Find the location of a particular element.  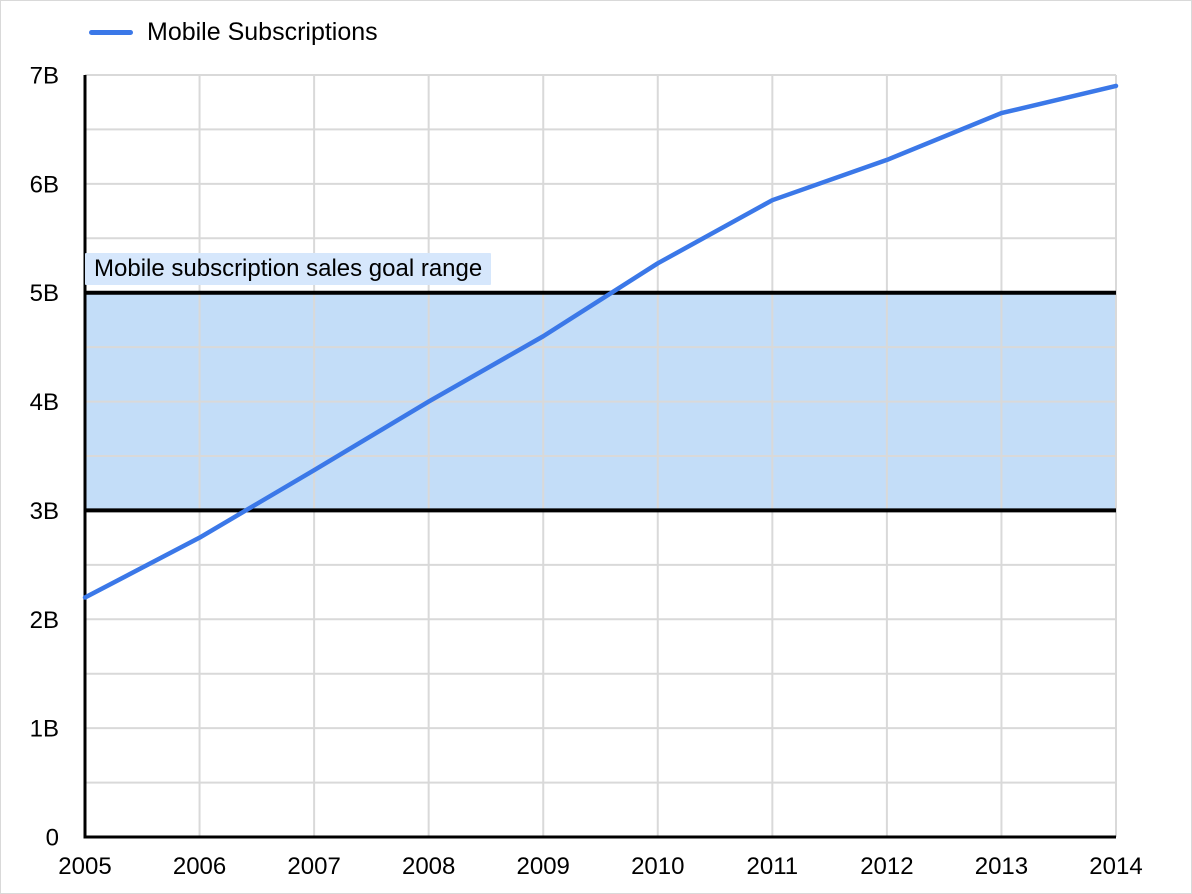

y-tick-label: 1B is located at coordinates (44, 729).